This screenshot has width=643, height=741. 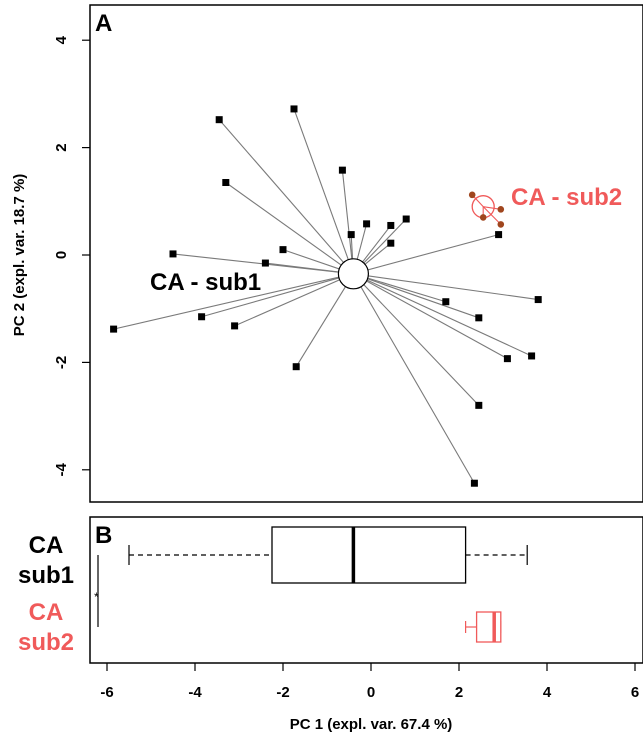 What do you see at coordinates (19, 255) in the screenshot?
I see `y-axis-label: PC 2 (expl. var. 18.7 %)` at bounding box center [19, 255].